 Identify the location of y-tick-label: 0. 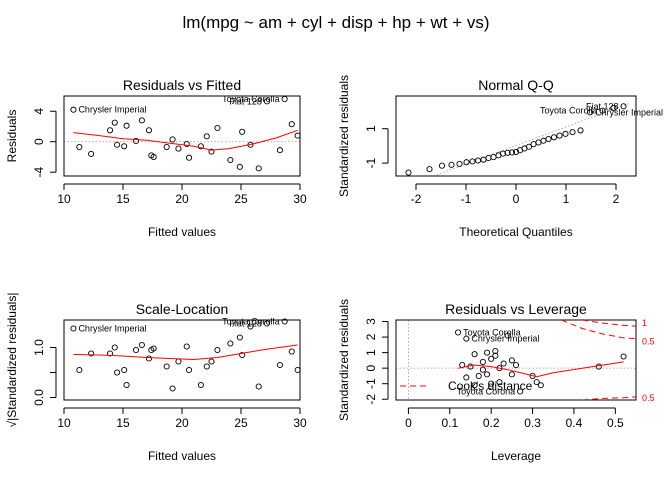
(371, 367).